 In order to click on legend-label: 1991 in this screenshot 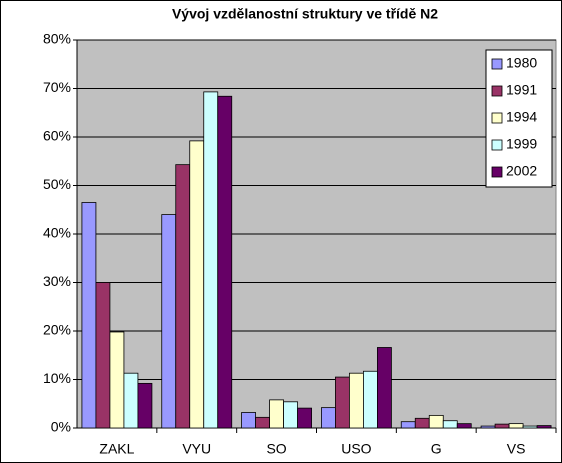, I will do `click(521, 90)`.